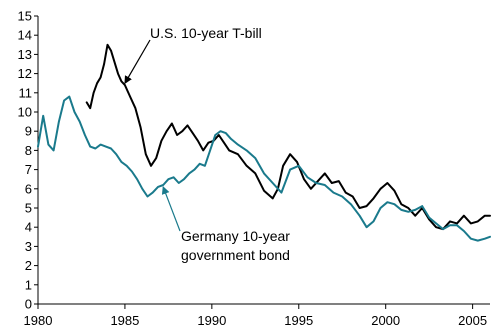  Describe the element at coordinates (28, 284) in the screenshot. I see `y-tick-label: 1` at that location.